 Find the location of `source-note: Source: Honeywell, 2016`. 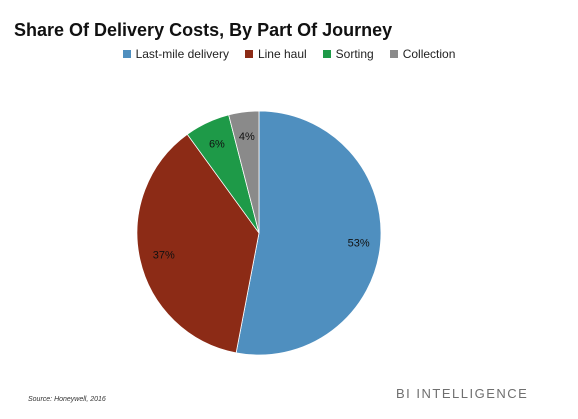

source-note: Source: Honeywell, 2016 is located at coordinates (67, 399).